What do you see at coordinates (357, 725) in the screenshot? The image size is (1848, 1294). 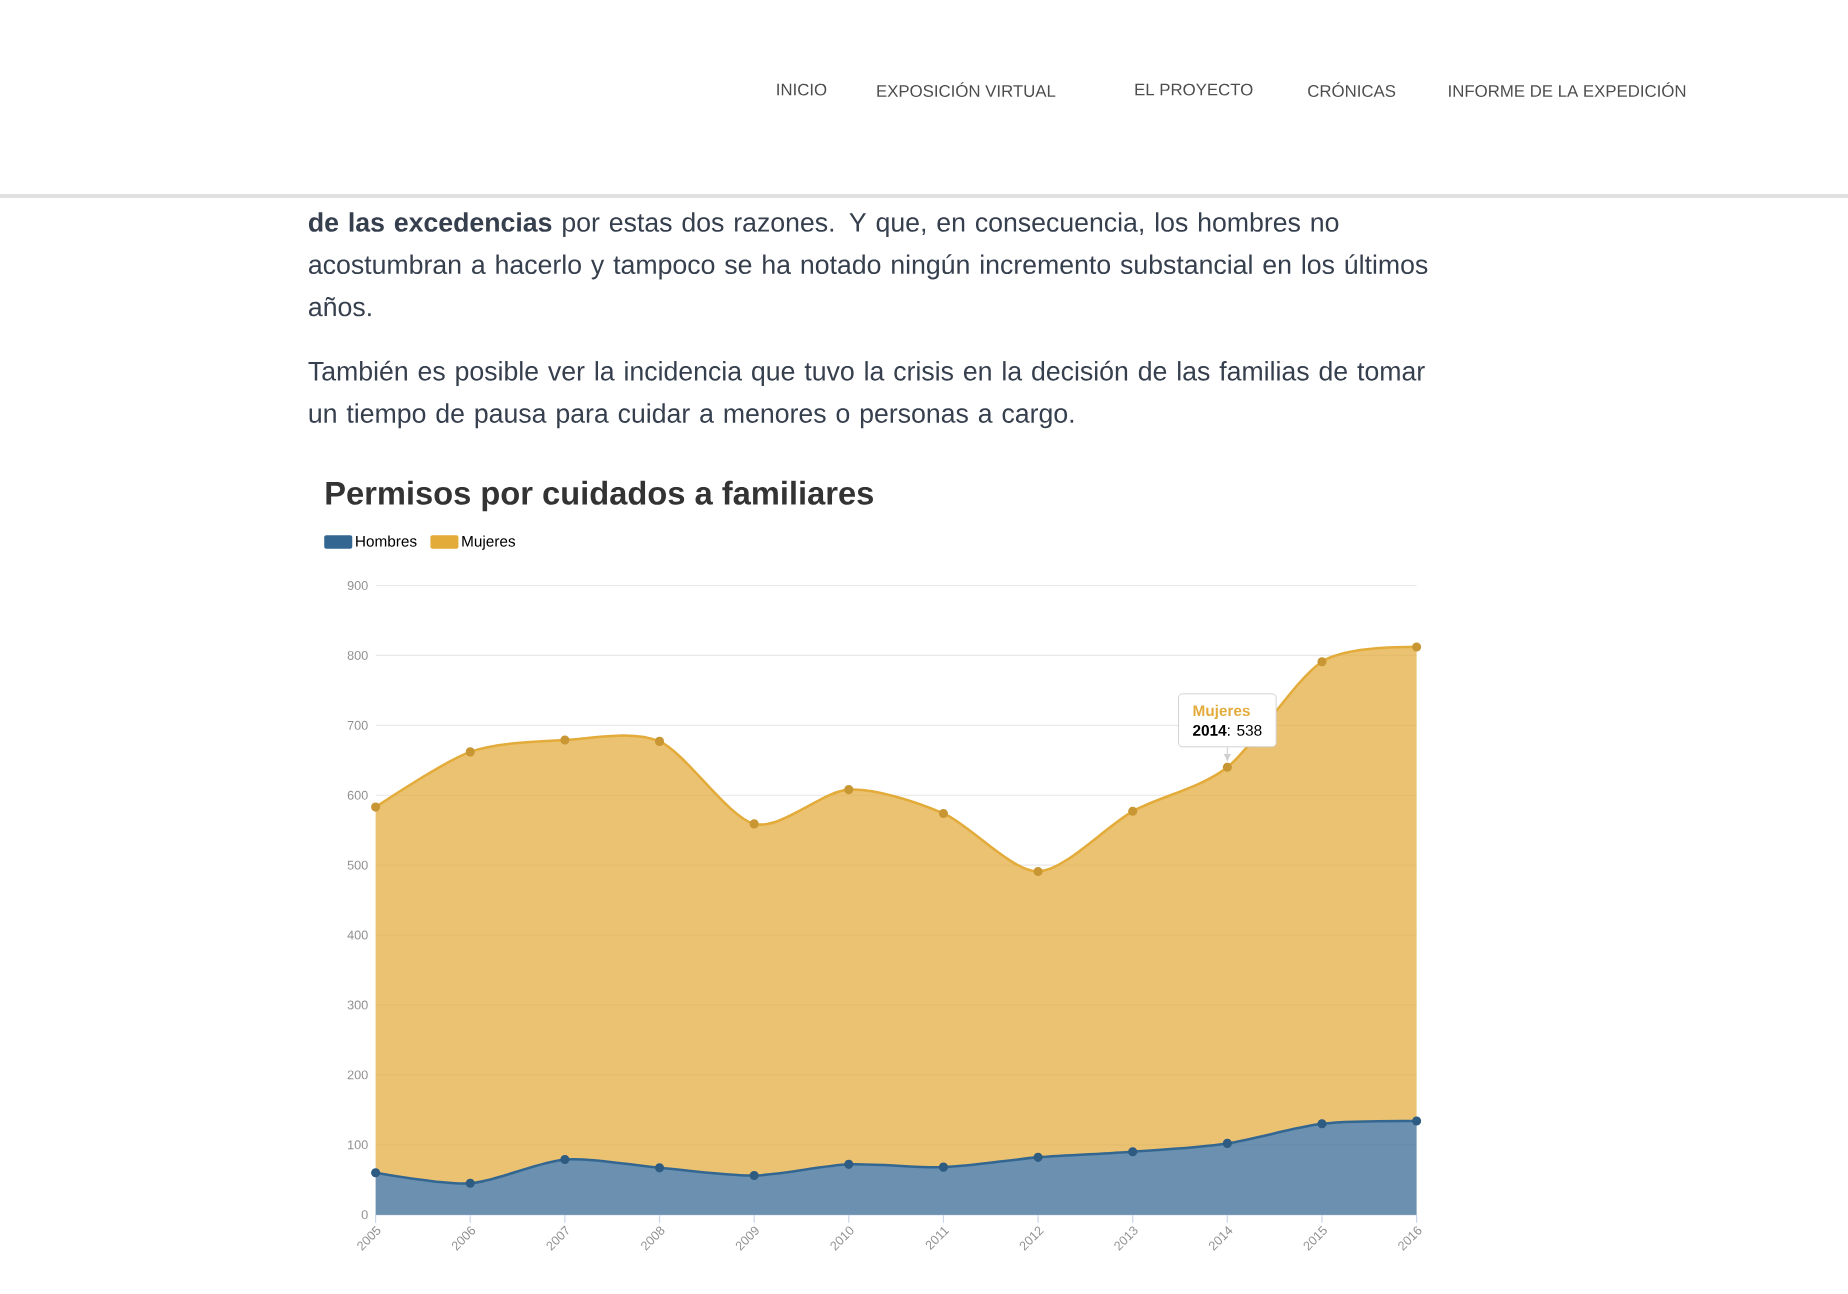 I see `y-tick-label: 700` at bounding box center [357, 725].